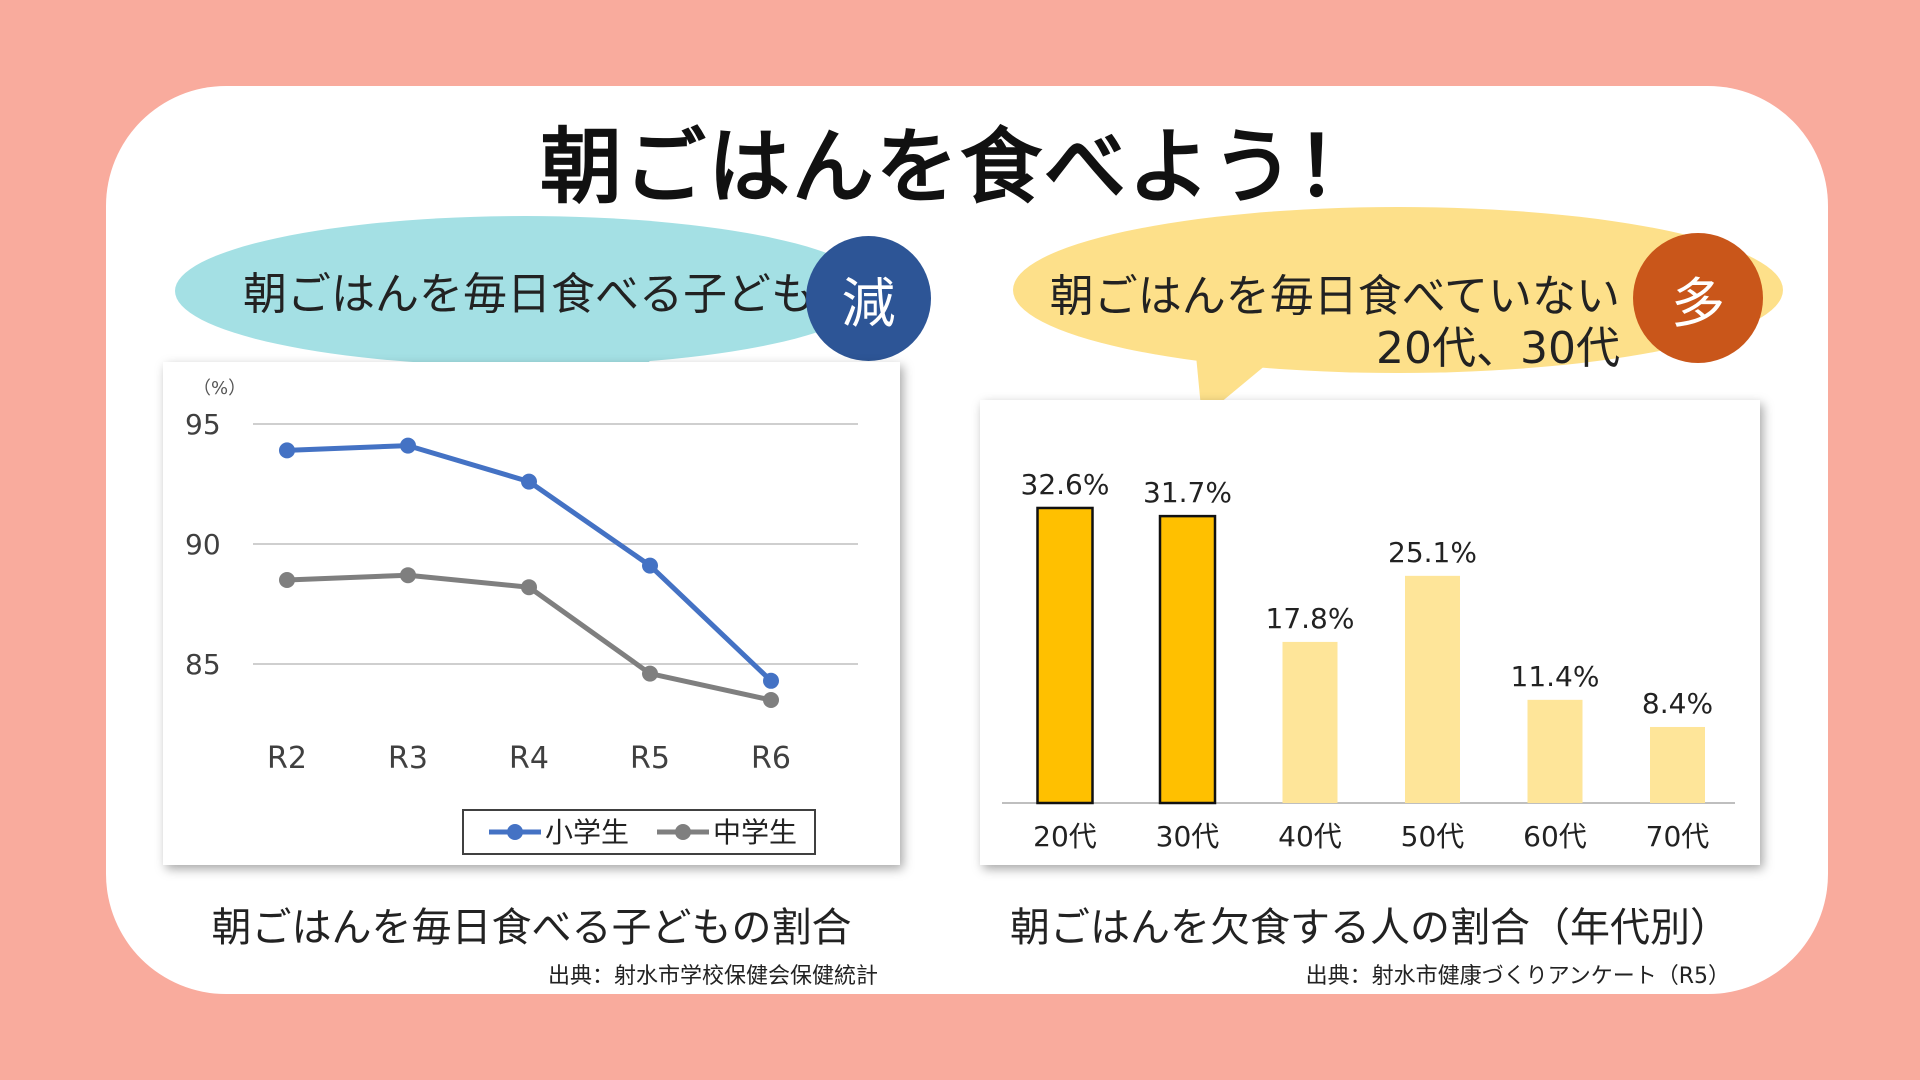  Describe the element at coordinates (203, 424) in the screenshot. I see `y-tick-label: 95` at that location.